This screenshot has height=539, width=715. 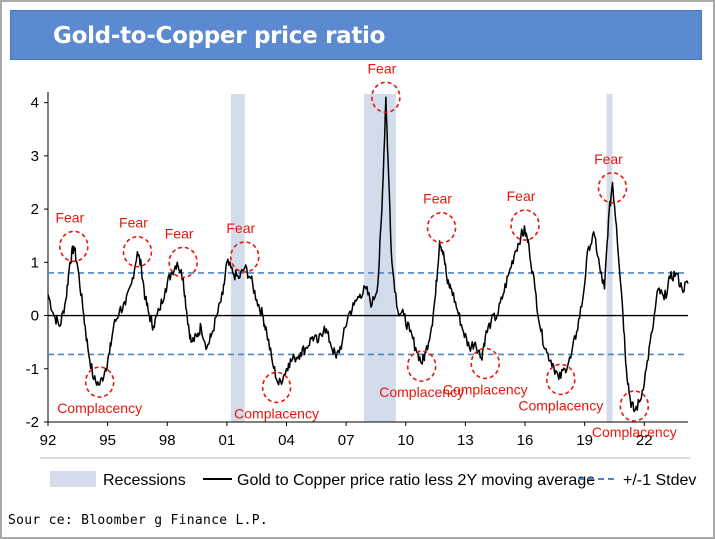 What do you see at coordinates (32, 369) in the screenshot?
I see `y-tick-label: -1` at bounding box center [32, 369].